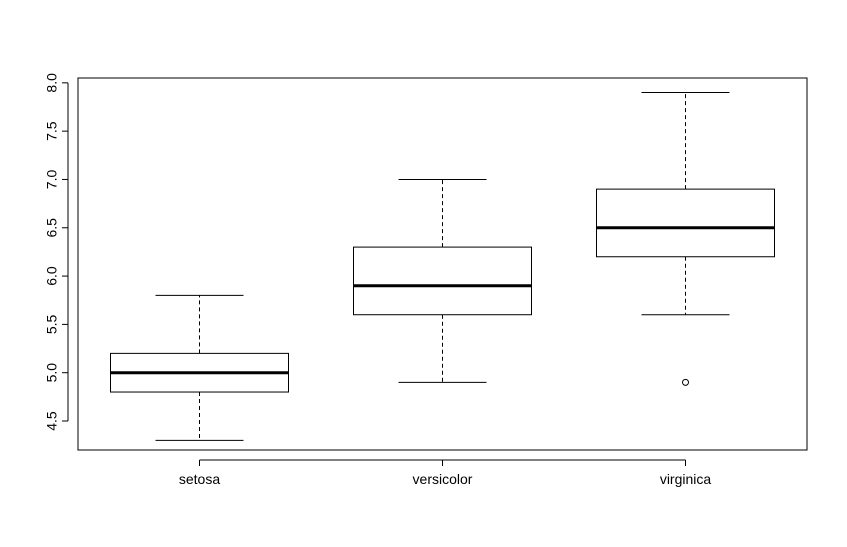  Describe the element at coordinates (52, 131) in the screenshot. I see `y-tick-label: 7.5` at that location.